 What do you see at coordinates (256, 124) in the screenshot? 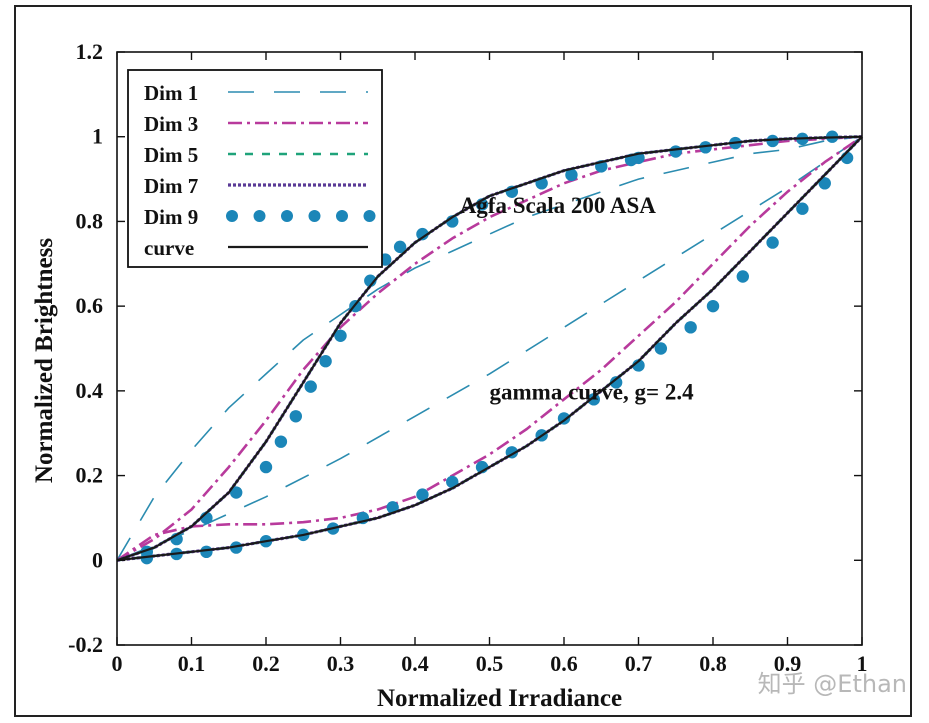
I see `legend-item: Dim 3` at bounding box center [256, 124].